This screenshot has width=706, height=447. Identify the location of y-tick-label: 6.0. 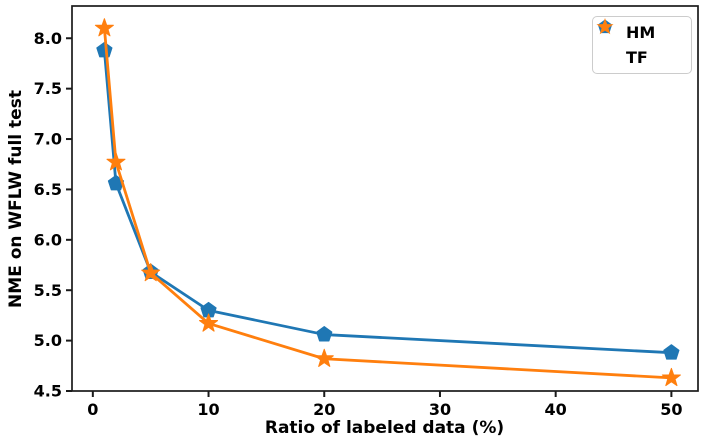
(48, 239).